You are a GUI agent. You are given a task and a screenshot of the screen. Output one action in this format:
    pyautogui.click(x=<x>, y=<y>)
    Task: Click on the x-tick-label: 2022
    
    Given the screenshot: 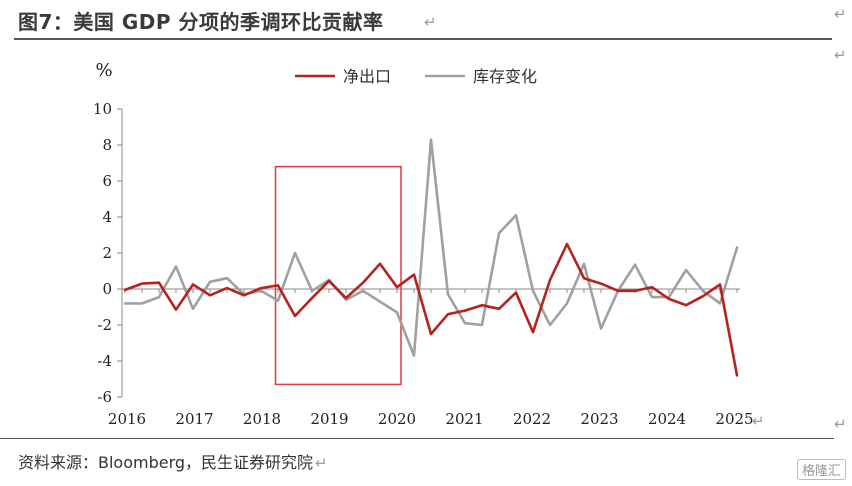 What is the action you would take?
    pyautogui.click(x=532, y=419)
    